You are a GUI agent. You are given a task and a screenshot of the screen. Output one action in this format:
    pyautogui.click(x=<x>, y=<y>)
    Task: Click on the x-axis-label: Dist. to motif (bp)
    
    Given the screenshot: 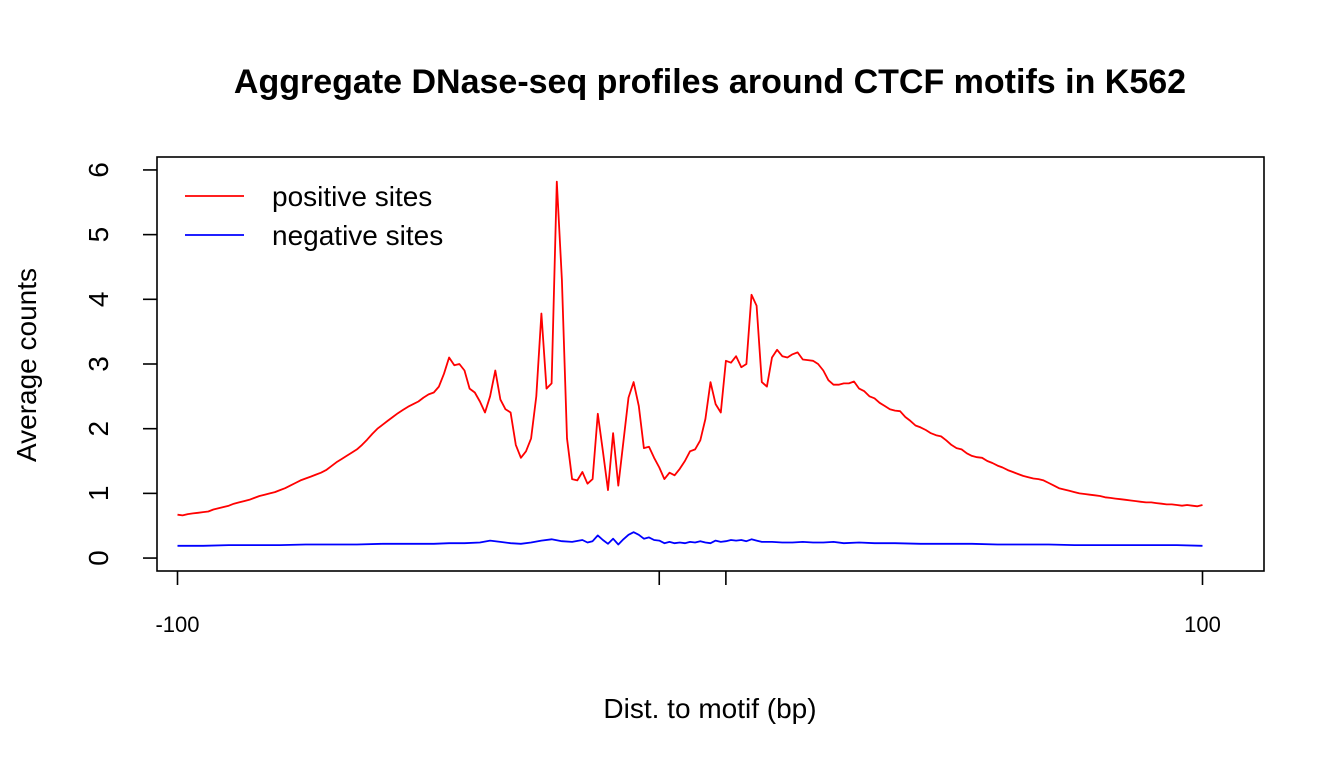 What is the action you would take?
    pyautogui.click(x=709, y=708)
    